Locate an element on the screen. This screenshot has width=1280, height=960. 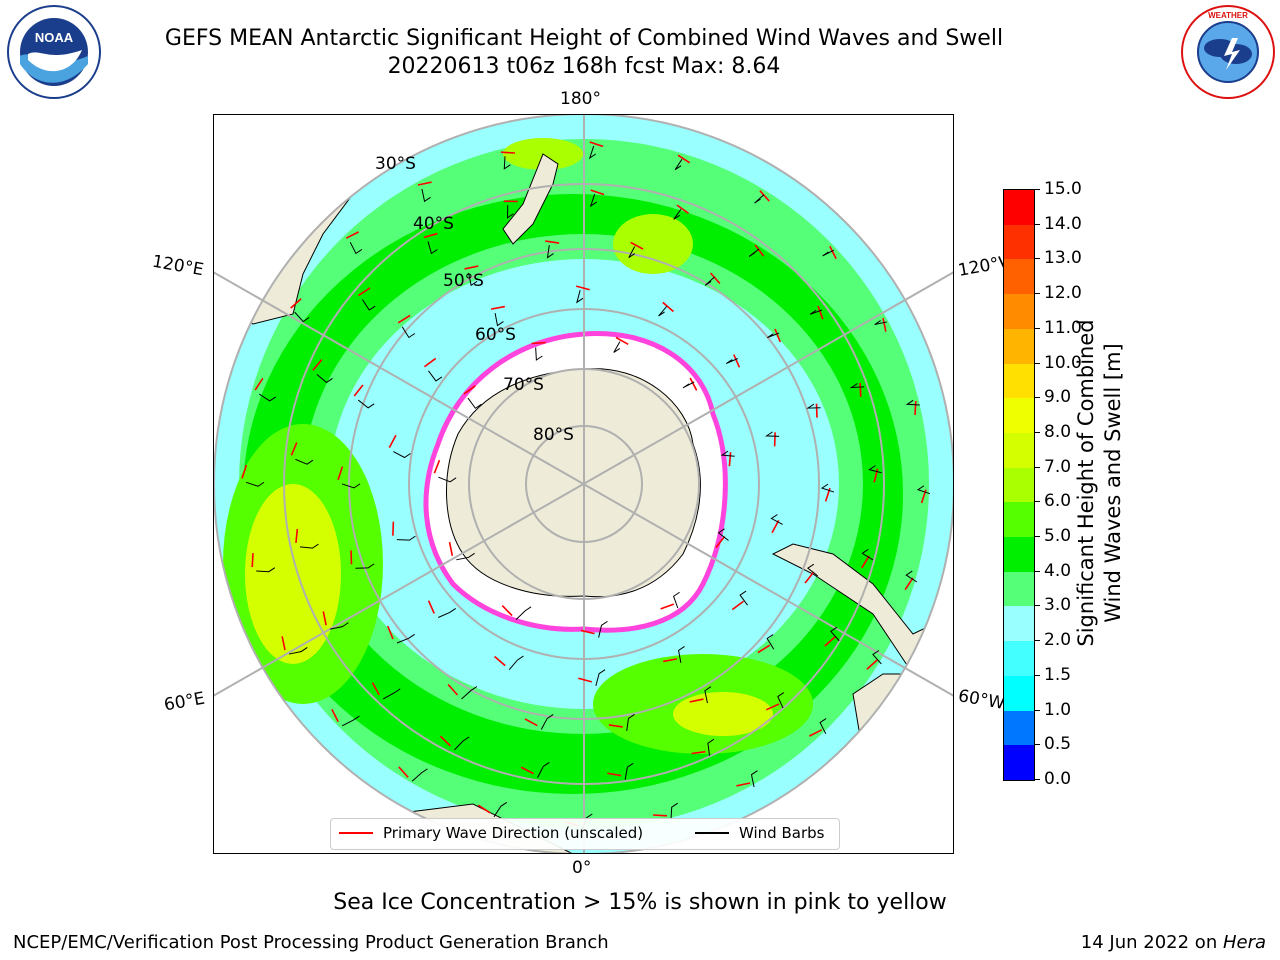
colorbar-bar is located at coordinates (1019, 485).